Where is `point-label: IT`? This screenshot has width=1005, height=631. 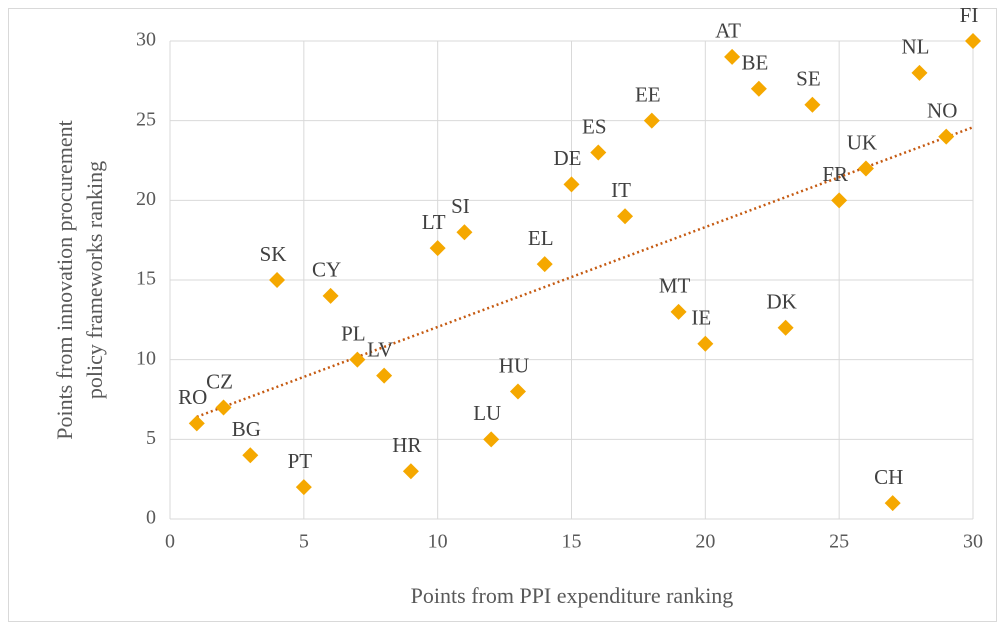 point-label: IT is located at coordinates (621, 190).